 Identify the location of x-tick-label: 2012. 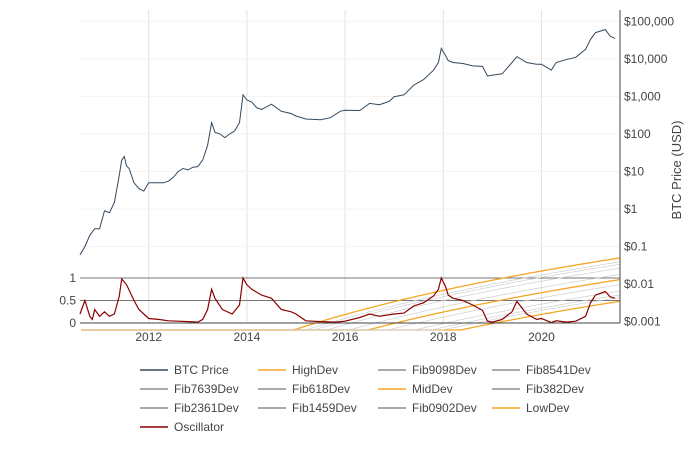
(148, 337).